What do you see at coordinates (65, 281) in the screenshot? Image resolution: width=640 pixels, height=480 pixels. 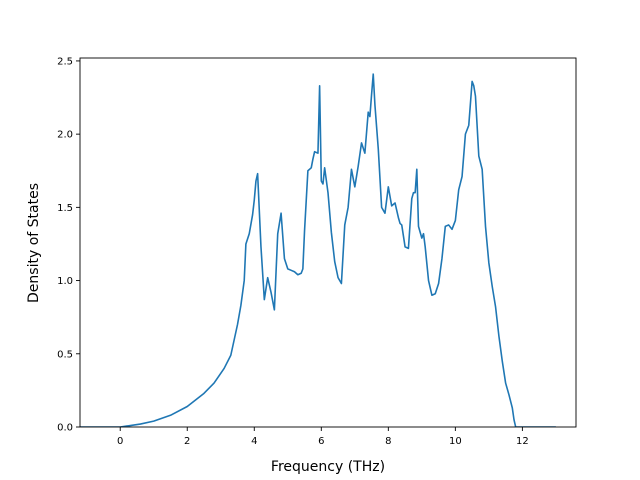 I see `y-tick-label: 1.0` at bounding box center [65, 281].